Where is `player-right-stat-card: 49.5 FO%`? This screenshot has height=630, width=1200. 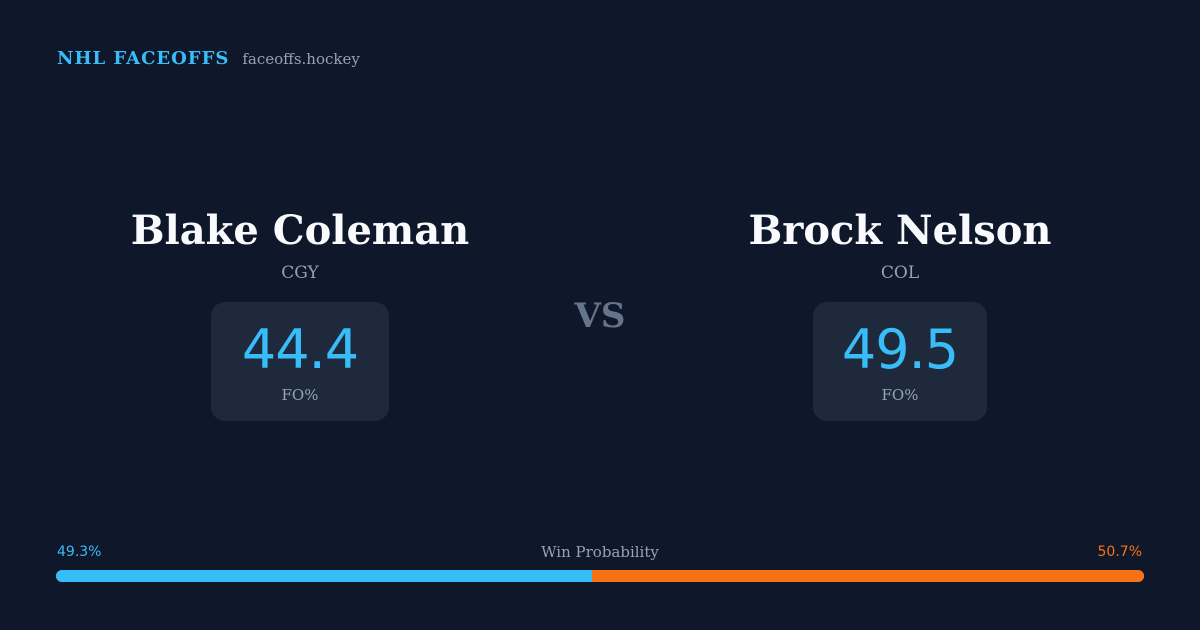
player-right-stat-card: 49.5 FO% is located at coordinates (900, 361).